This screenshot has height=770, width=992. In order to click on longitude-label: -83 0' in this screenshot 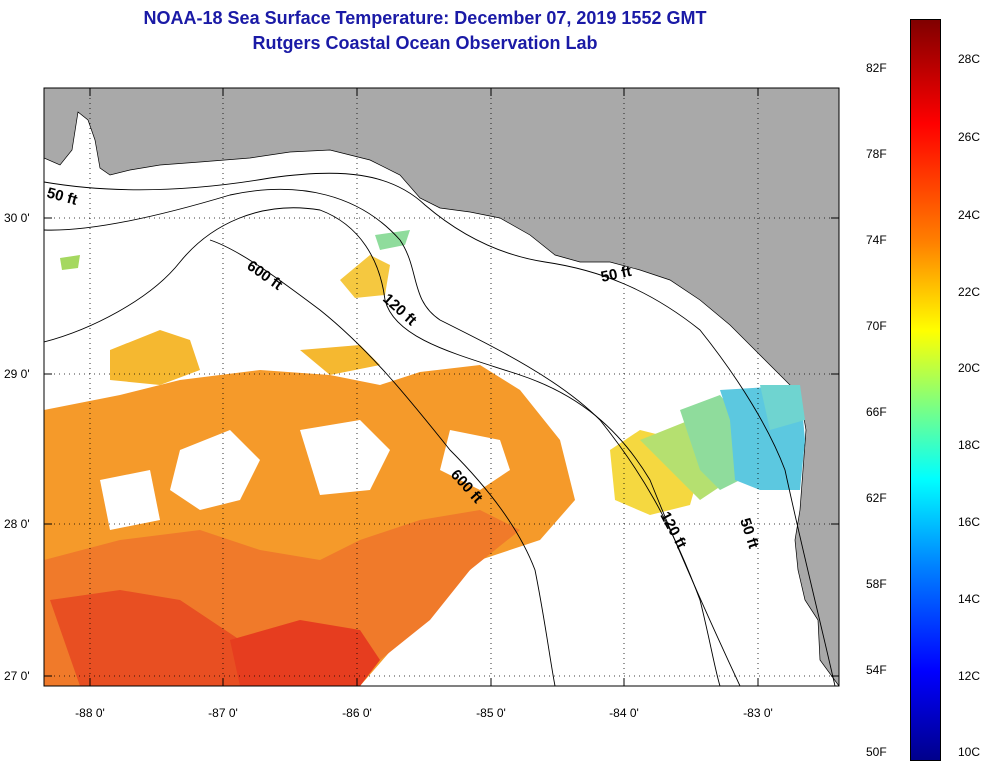, I will do `click(758, 713)`.